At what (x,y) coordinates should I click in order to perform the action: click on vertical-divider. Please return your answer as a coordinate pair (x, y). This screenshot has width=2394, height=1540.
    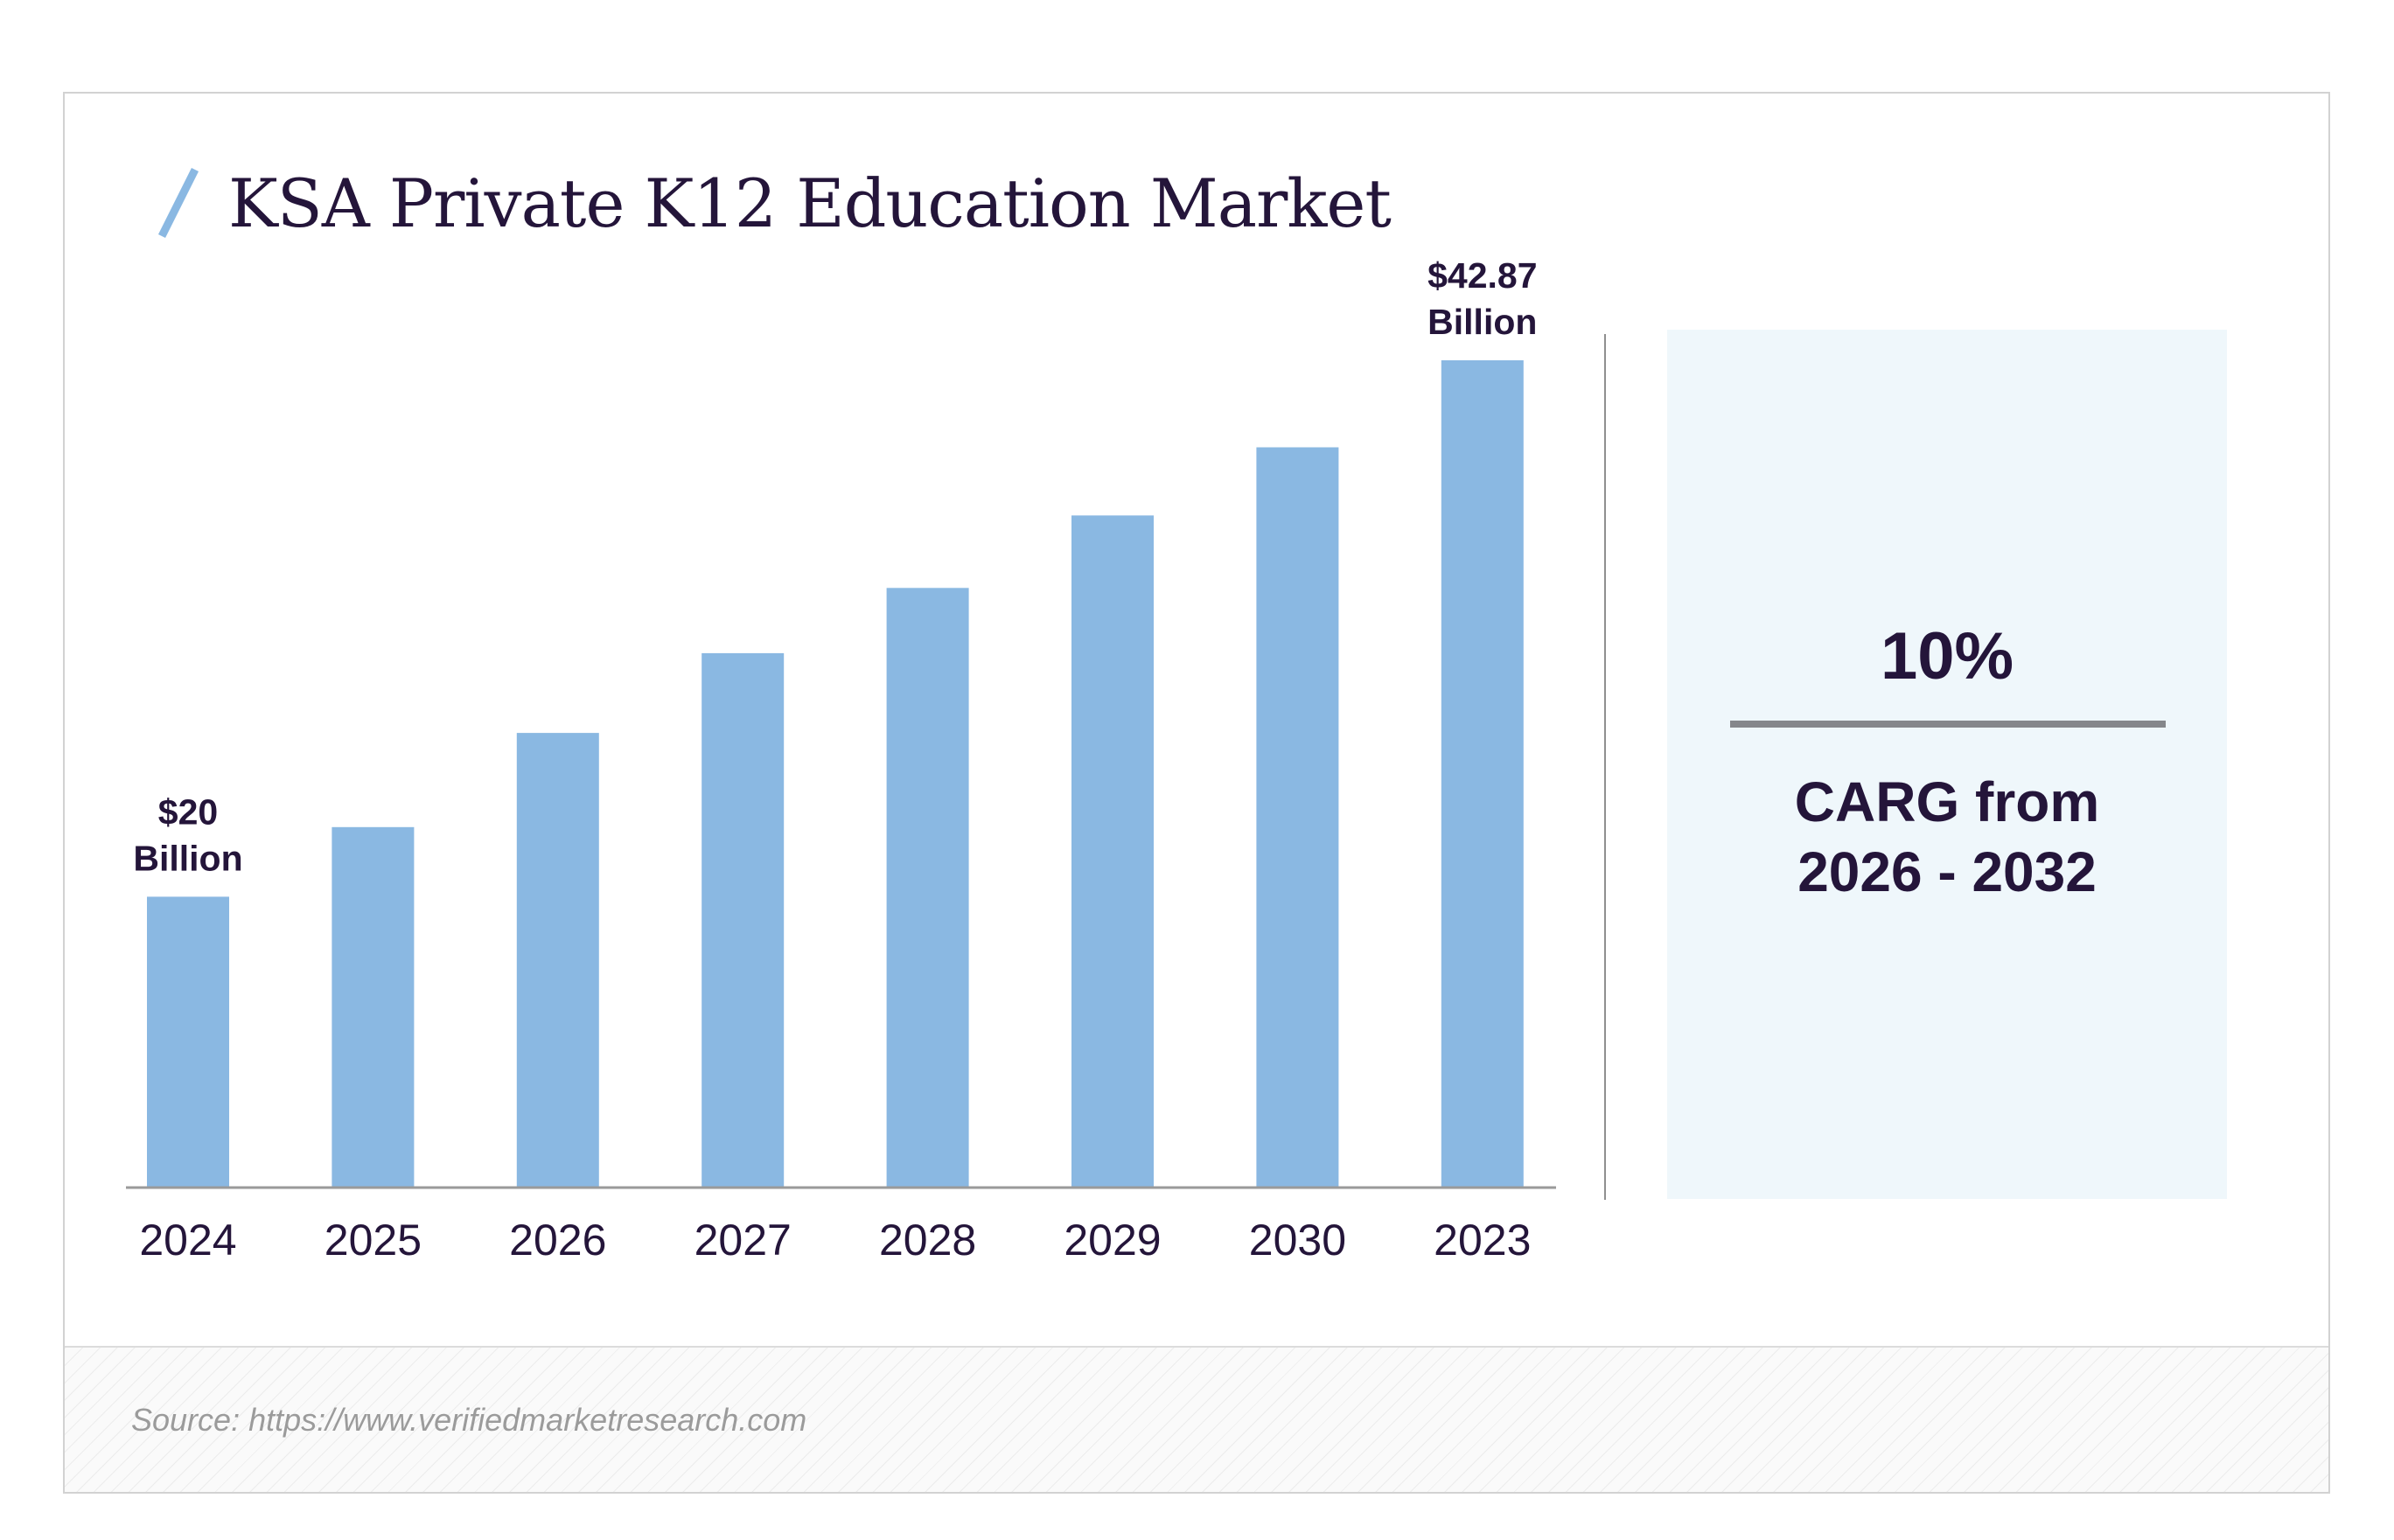
    Looking at the image, I should click on (1605, 767).